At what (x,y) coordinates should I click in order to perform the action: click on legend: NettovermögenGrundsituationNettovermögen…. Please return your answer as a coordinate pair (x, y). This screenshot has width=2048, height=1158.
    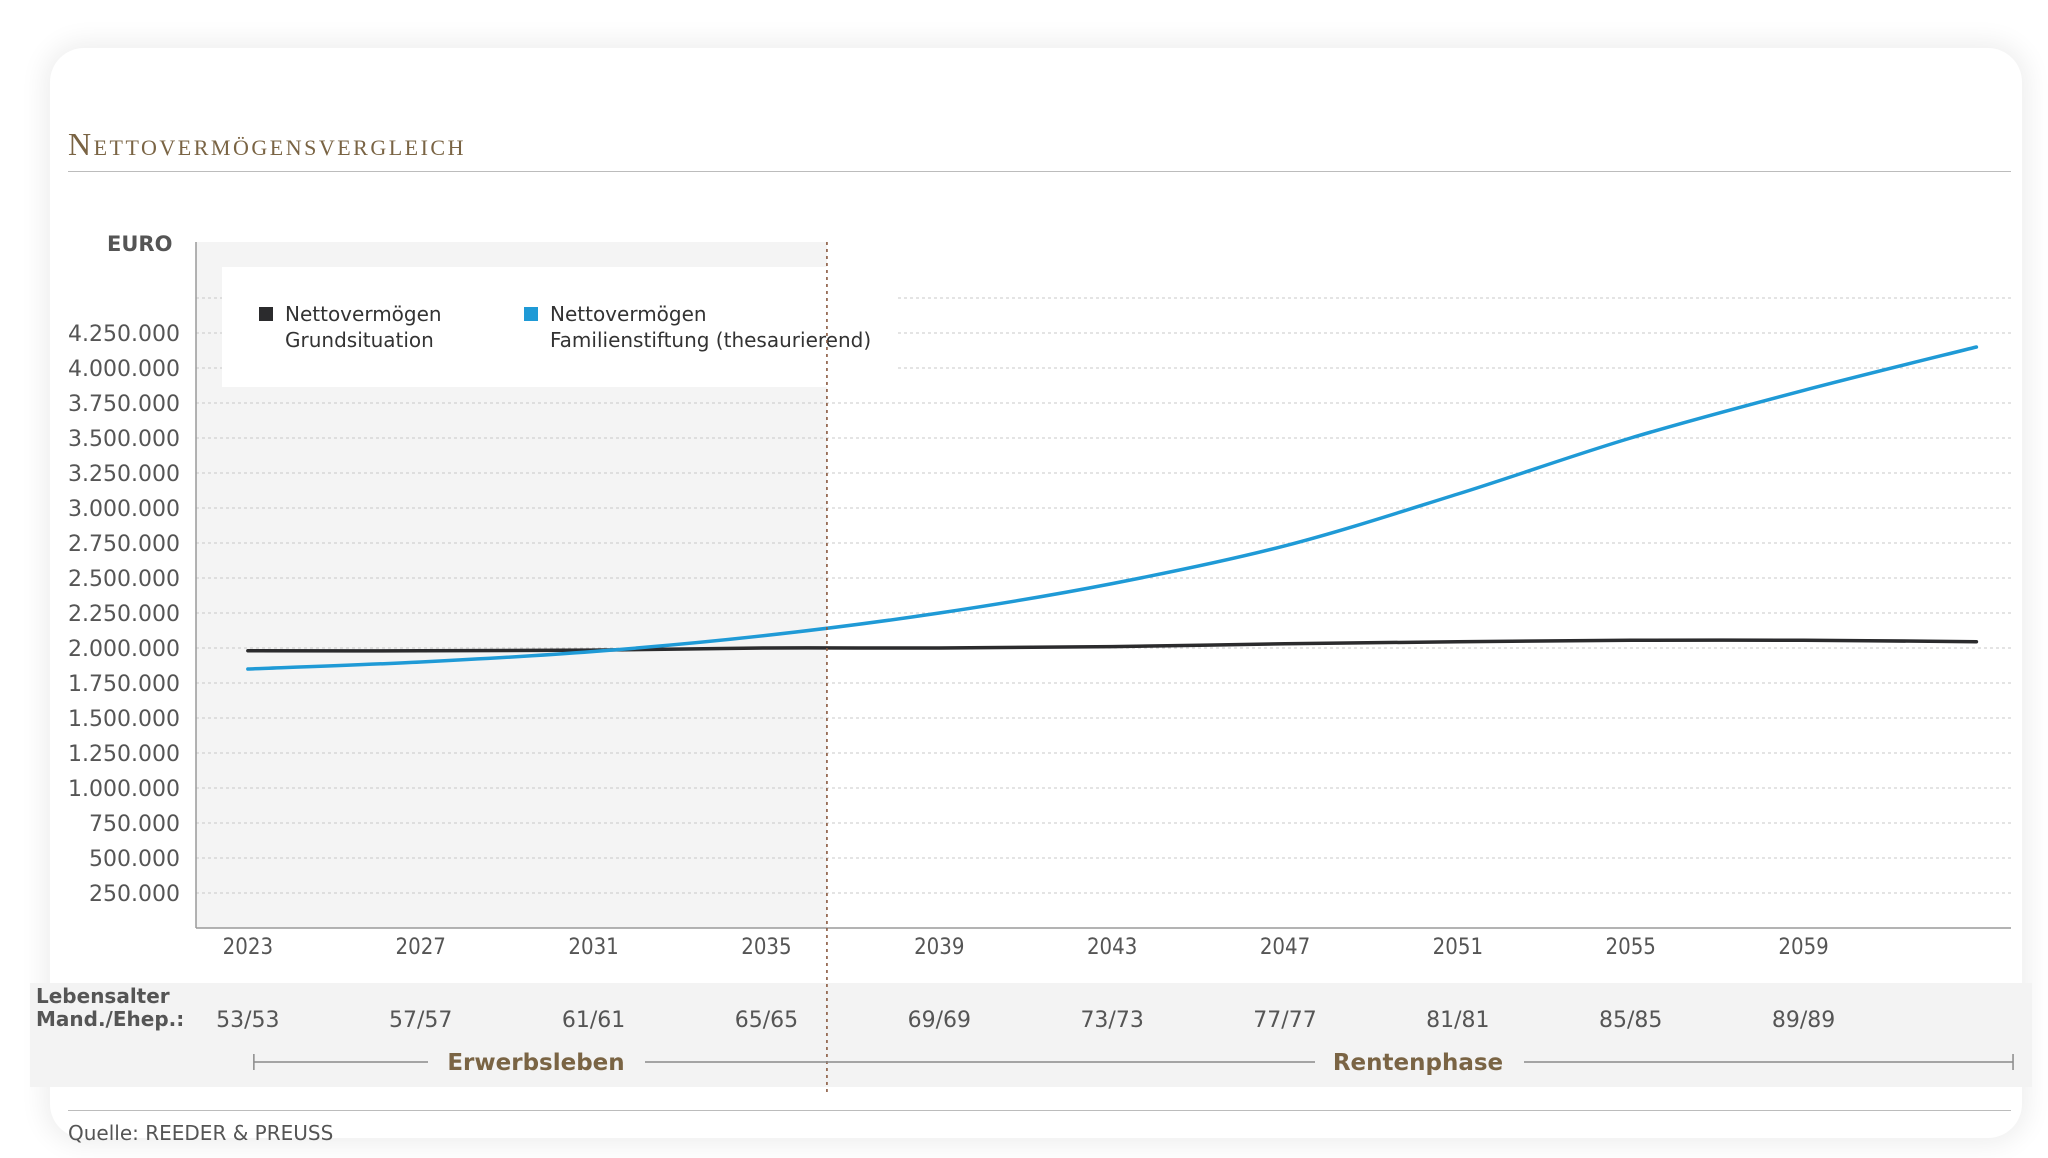
    Looking at the image, I should click on (560, 327).